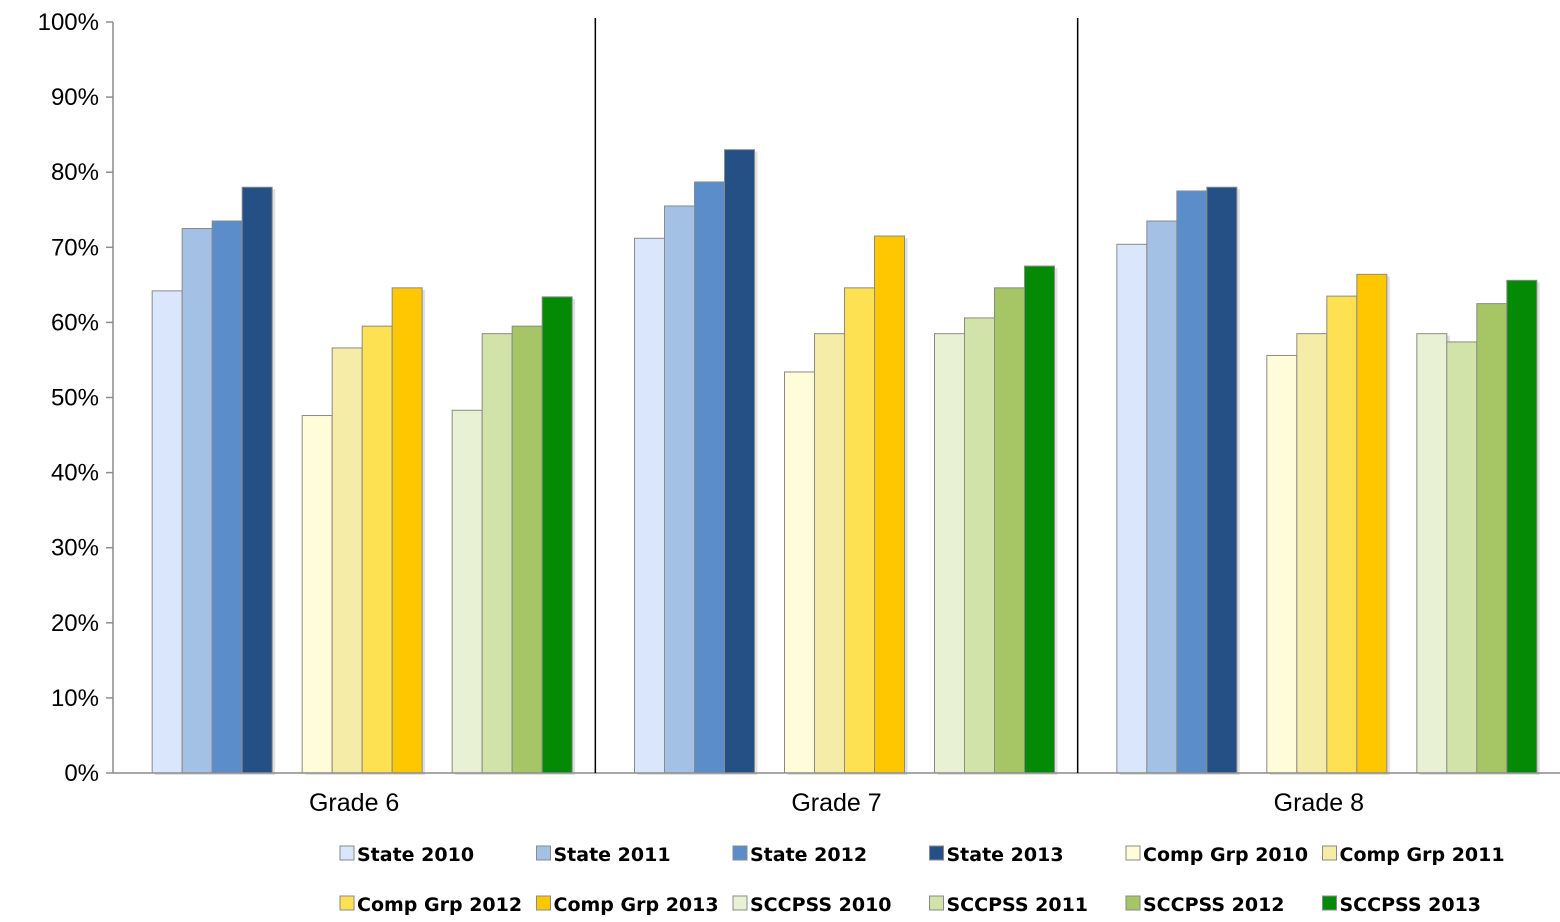 Image resolution: width=1560 pixels, height=922 pixels. I want to click on legend-label-state-2010: State 2010, so click(415, 855).